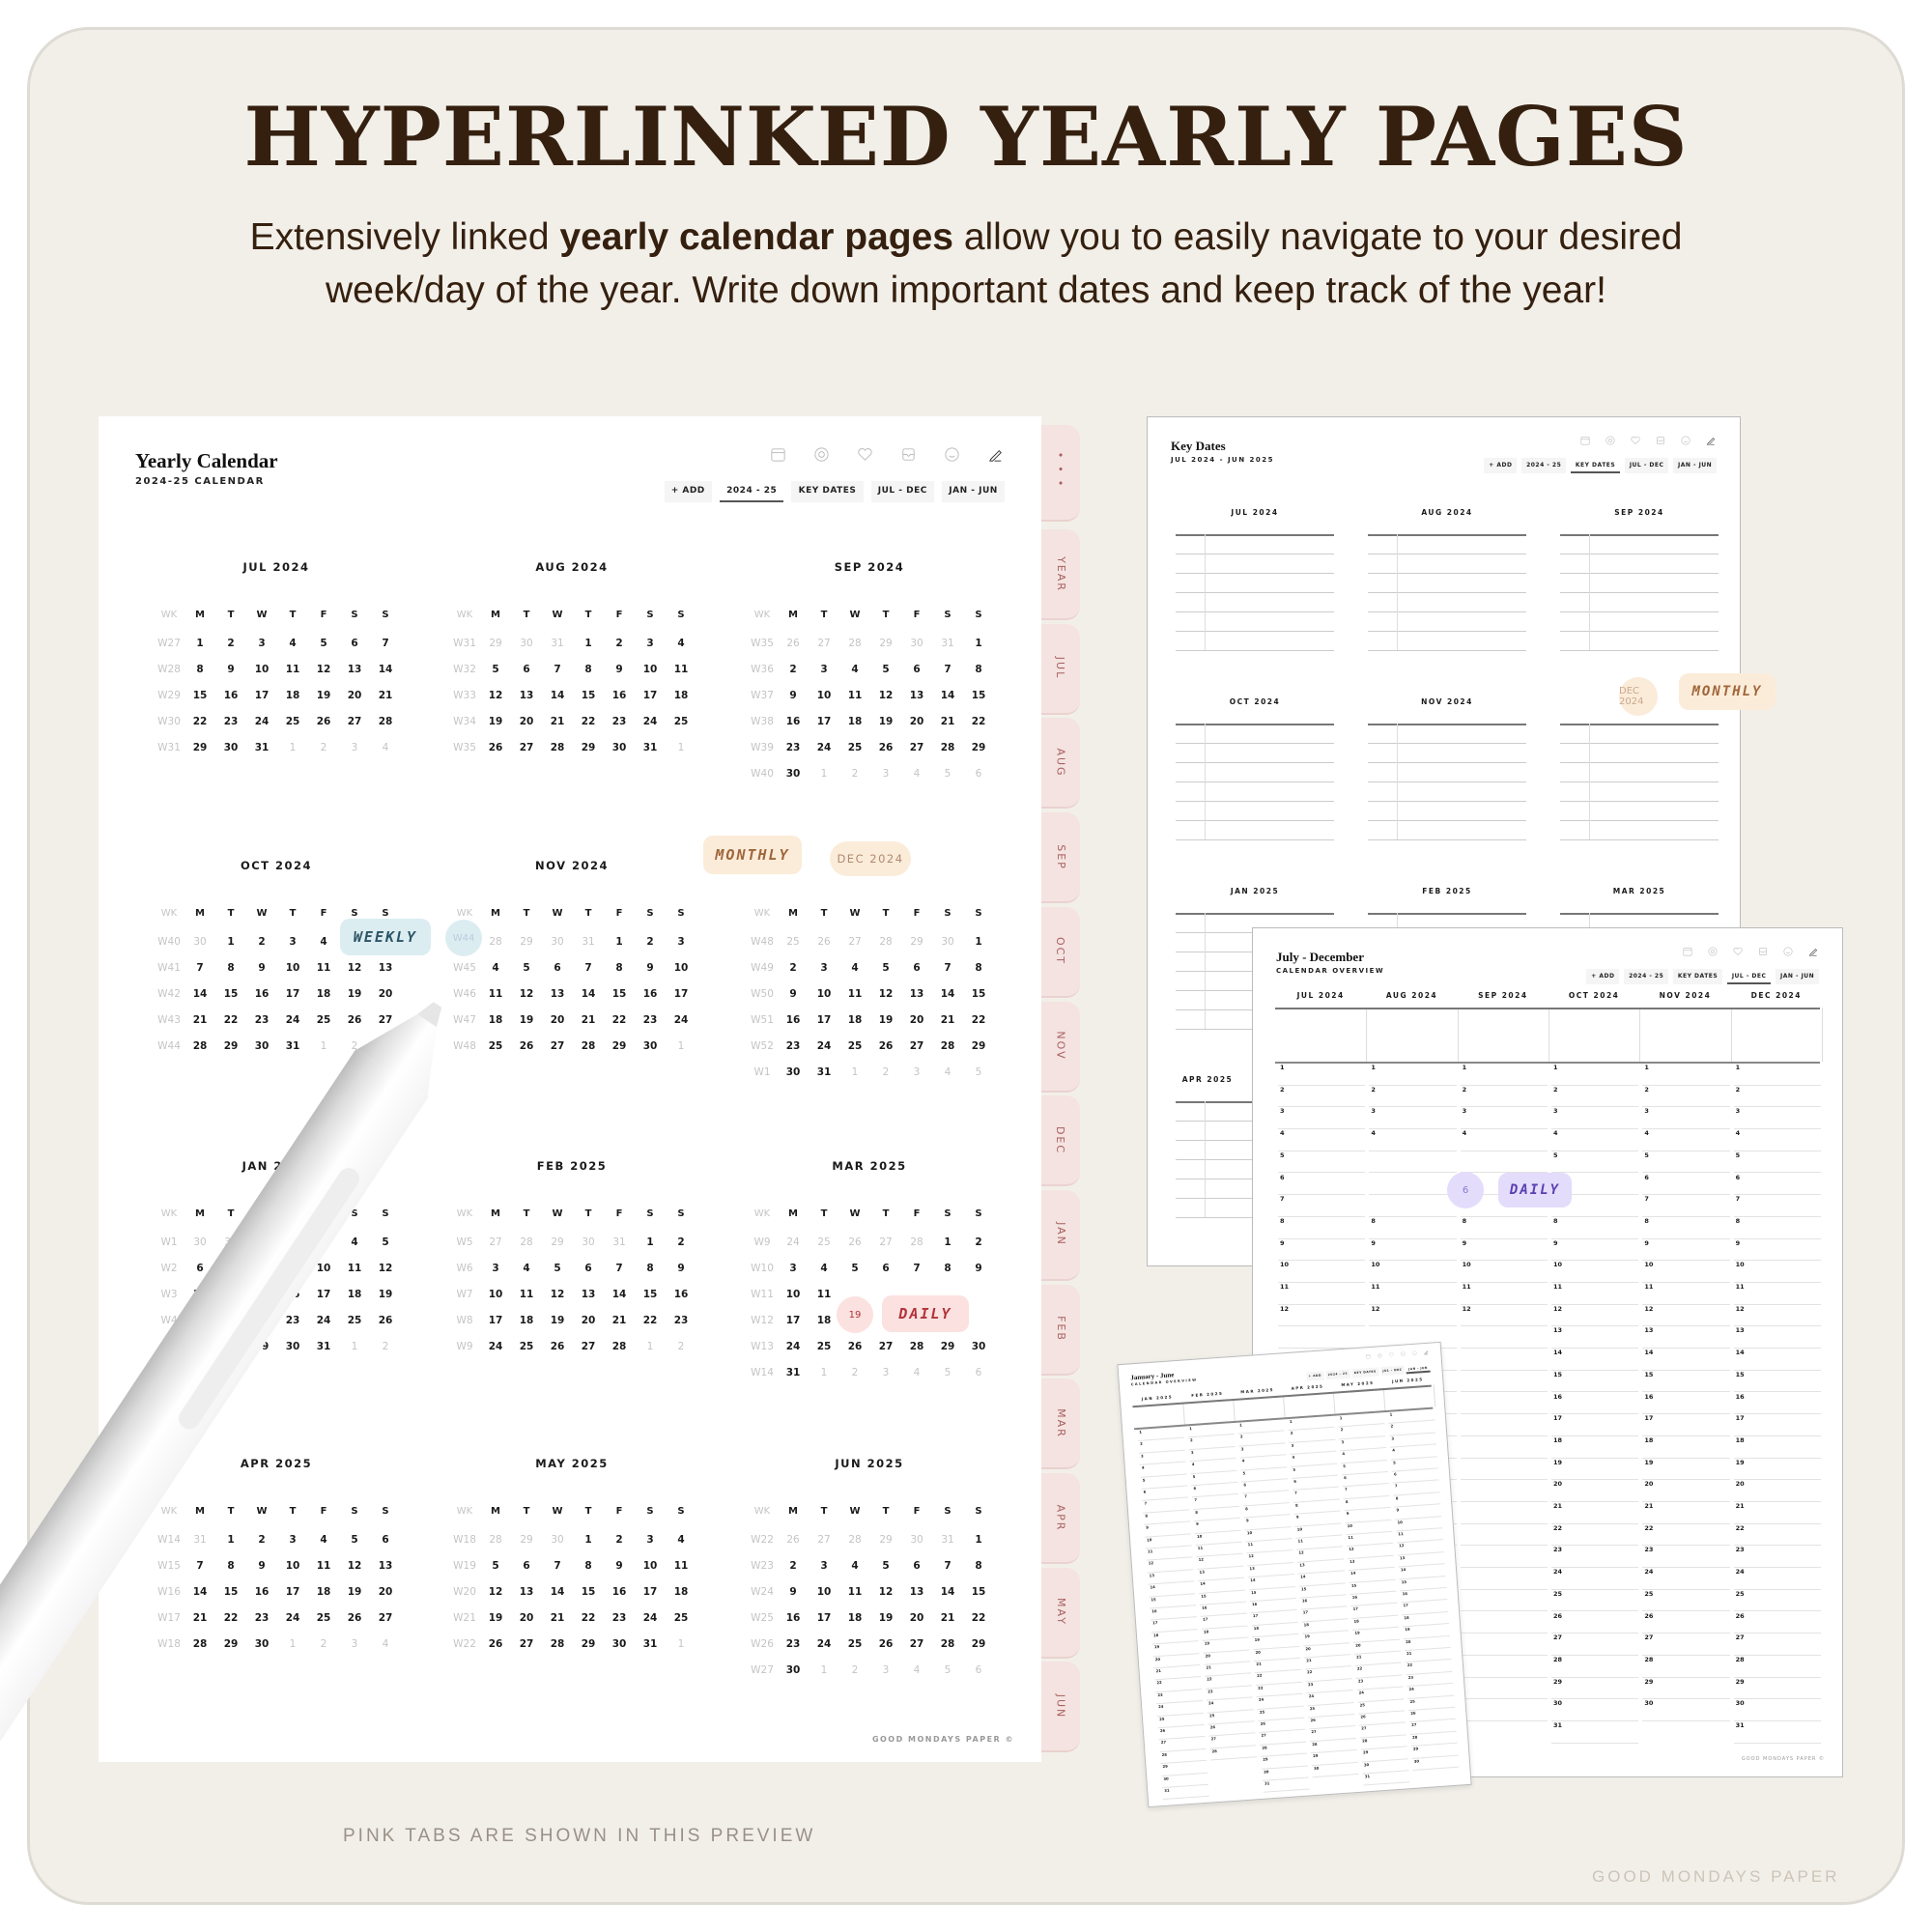 The height and width of the screenshot is (1932, 1932). Describe the element at coordinates (1060, 858) in the screenshot. I see `tab-sep: SEP` at that location.